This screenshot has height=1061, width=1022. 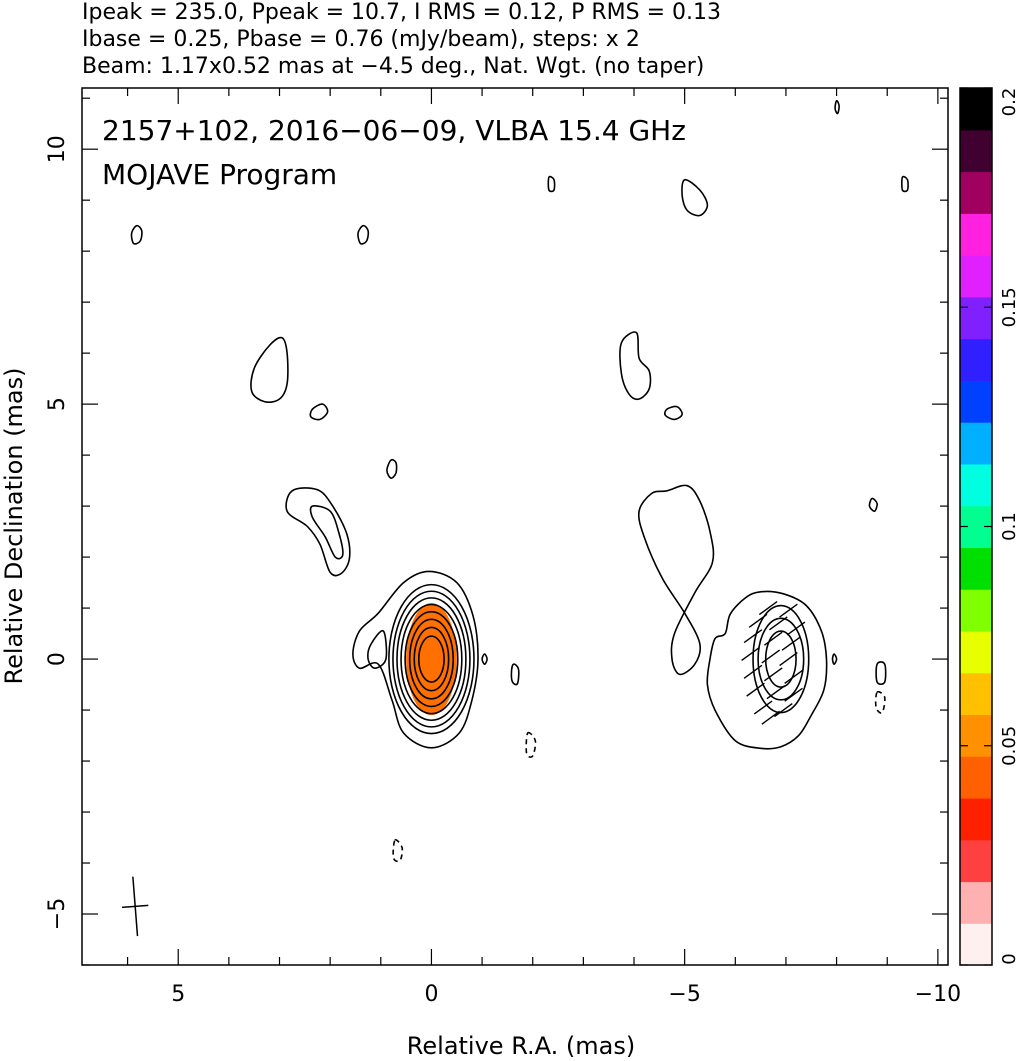 I want to click on y-axis-label: Relative Declination (mas), so click(x=14, y=525).